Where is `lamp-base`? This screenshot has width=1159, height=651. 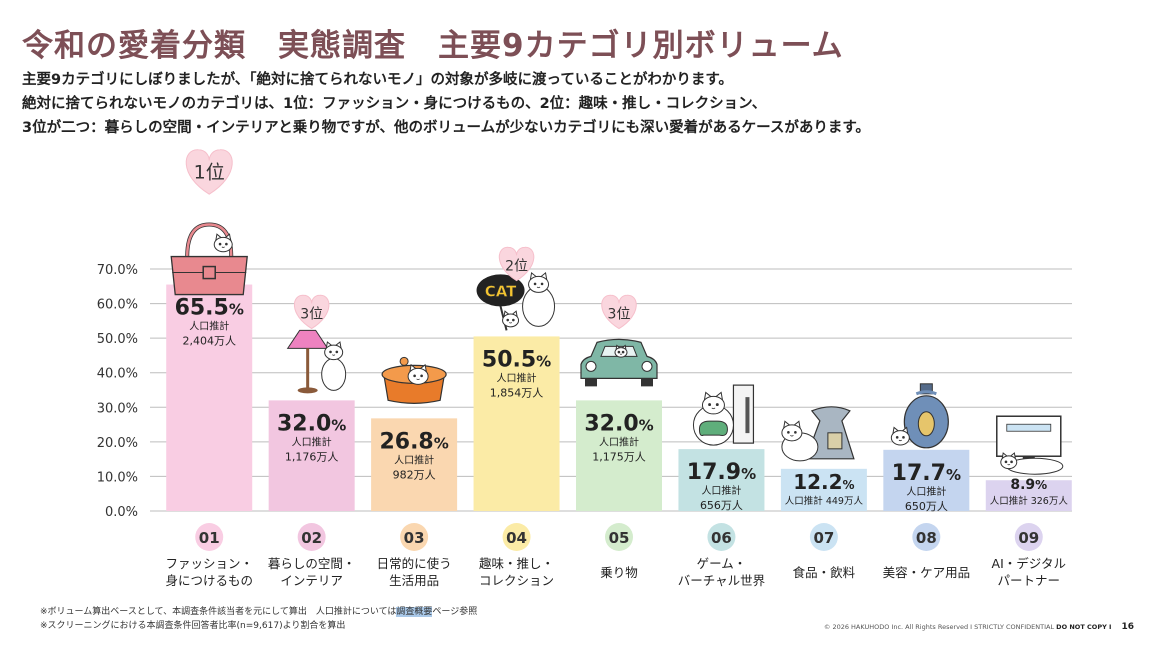 lamp-base is located at coordinates (307, 390).